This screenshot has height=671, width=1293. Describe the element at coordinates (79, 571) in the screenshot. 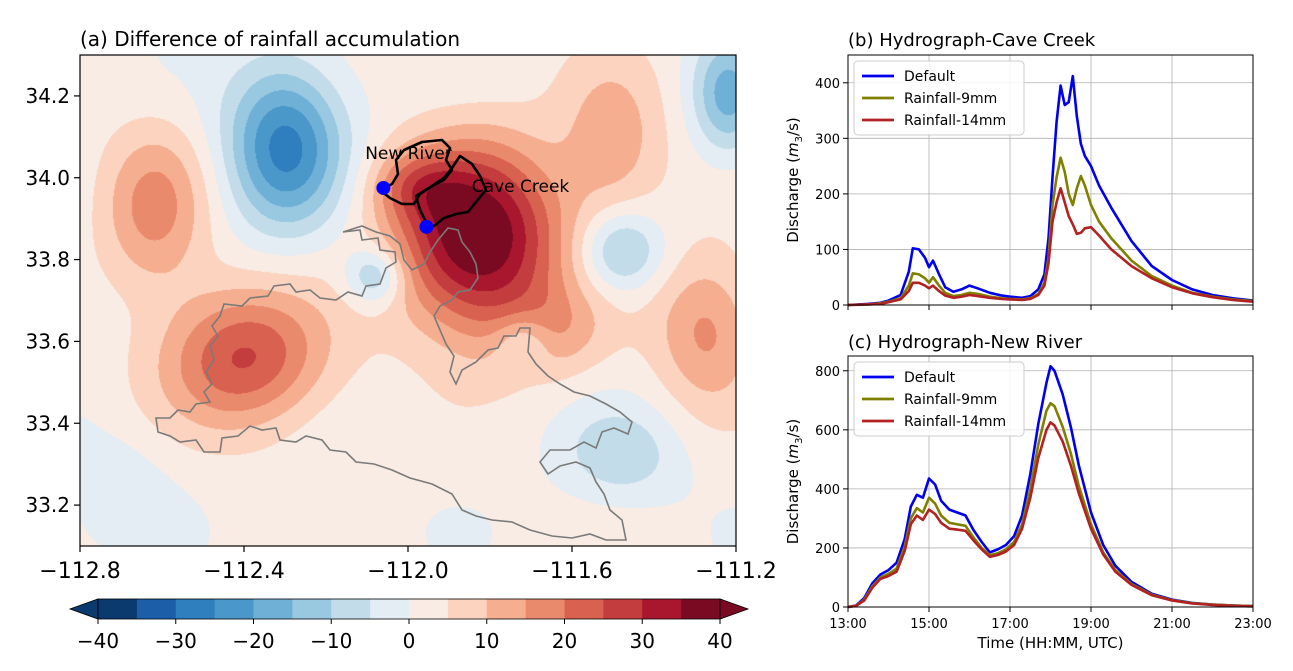

I see `map-x-tick-label: −112.8` at that location.